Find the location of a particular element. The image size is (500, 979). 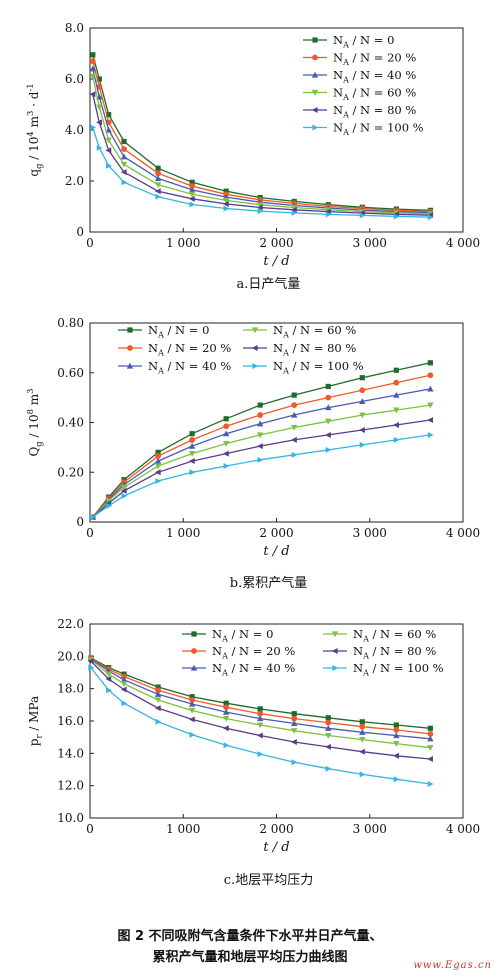

chart-1-ytick-label: 0.60 is located at coordinates (70, 373).